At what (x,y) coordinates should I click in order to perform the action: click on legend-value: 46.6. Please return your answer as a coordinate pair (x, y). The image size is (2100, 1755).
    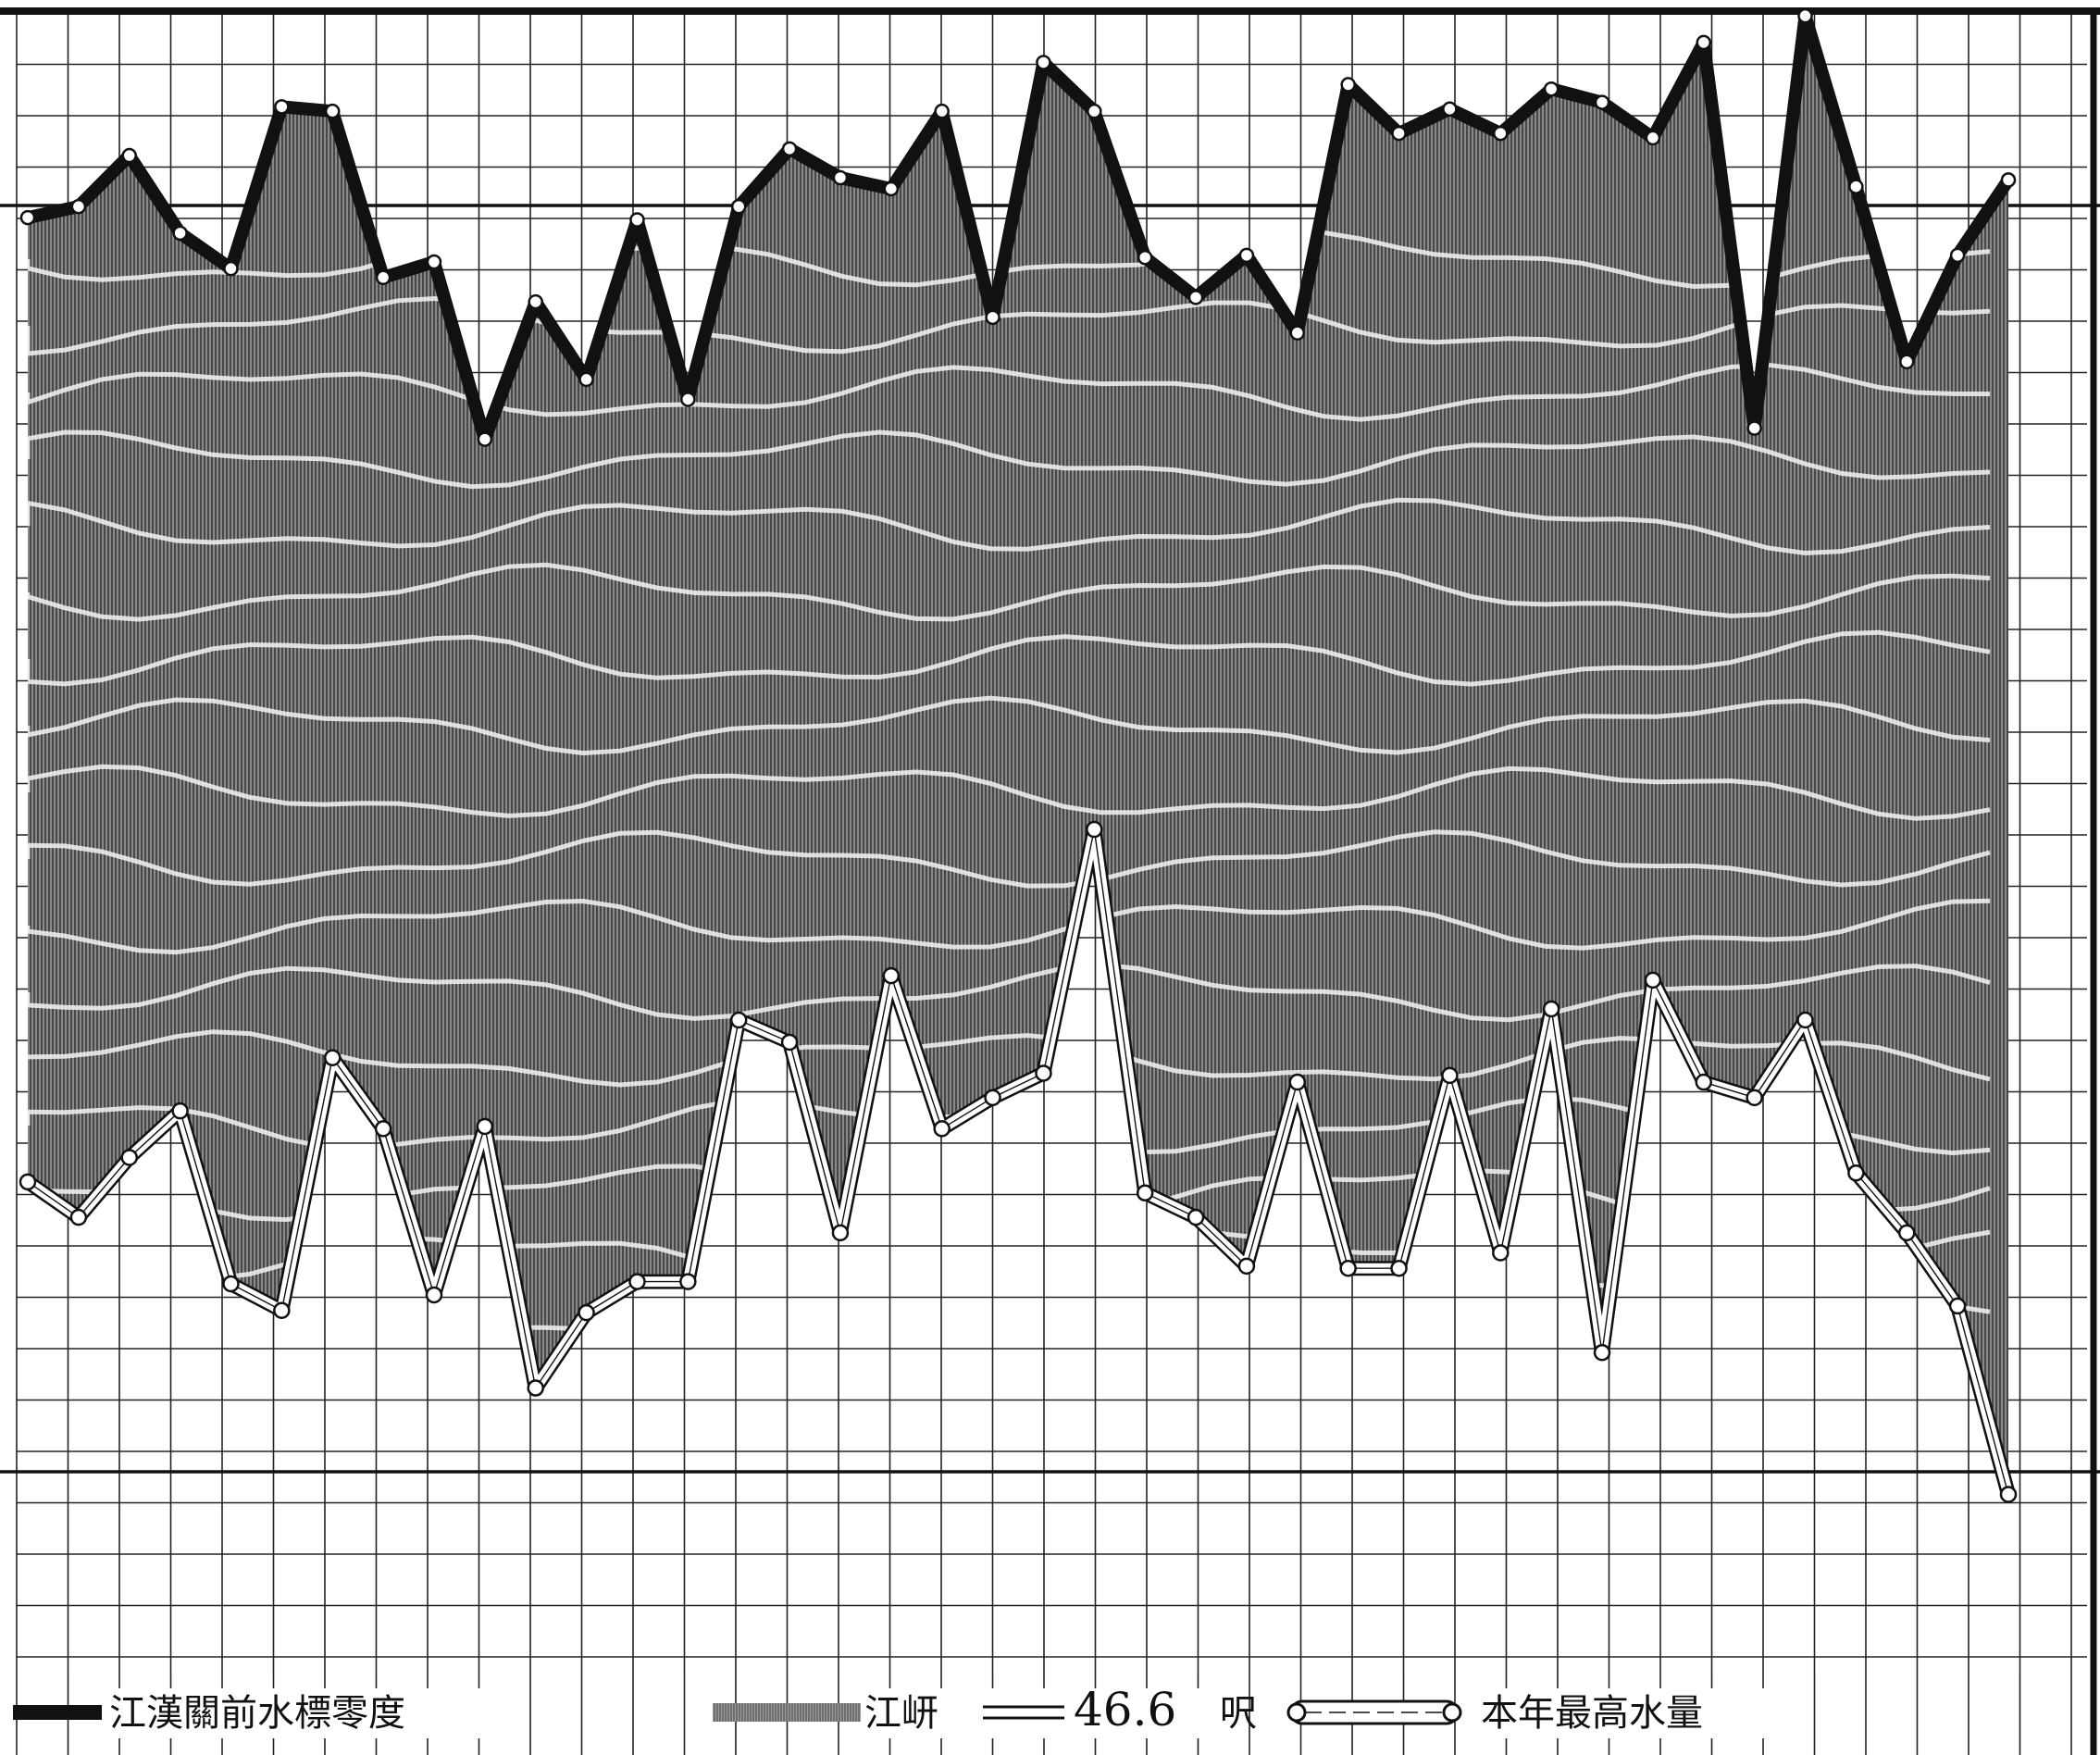
    Looking at the image, I should click on (1125, 1709).